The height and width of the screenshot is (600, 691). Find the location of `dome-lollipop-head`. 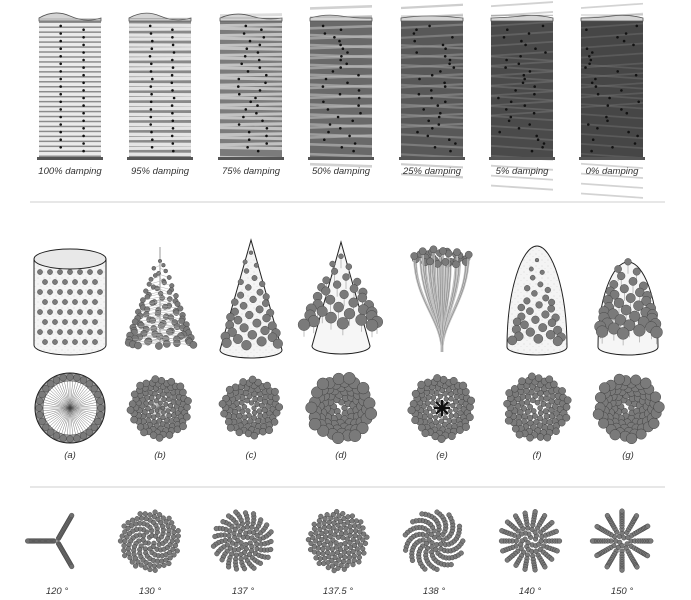

dome-lollipop-head is located at coordinates (638, 305).